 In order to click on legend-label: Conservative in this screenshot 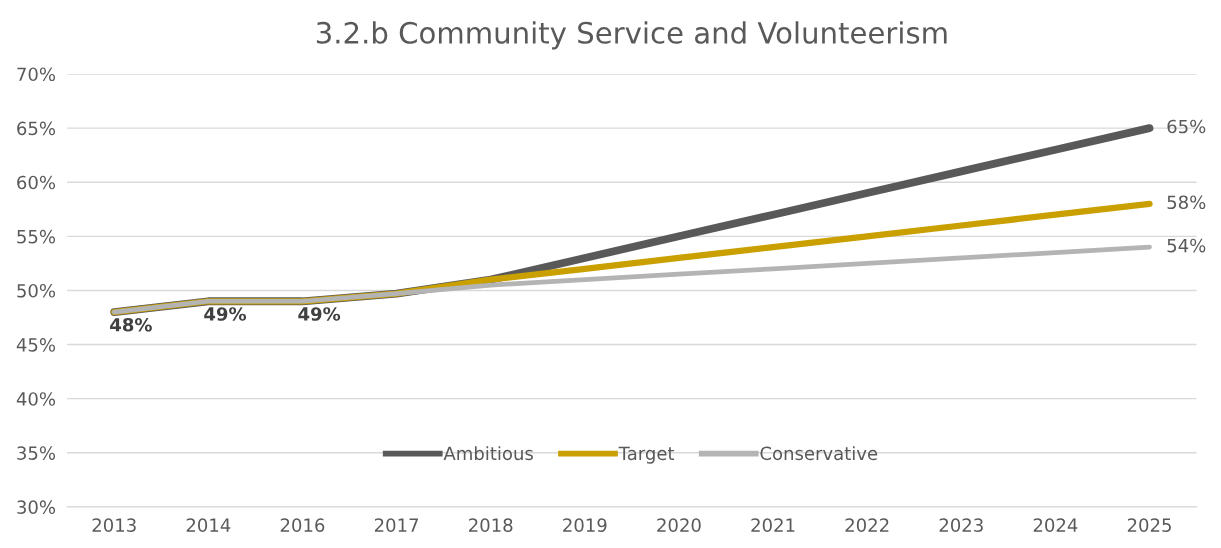, I will do `click(819, 453)`.